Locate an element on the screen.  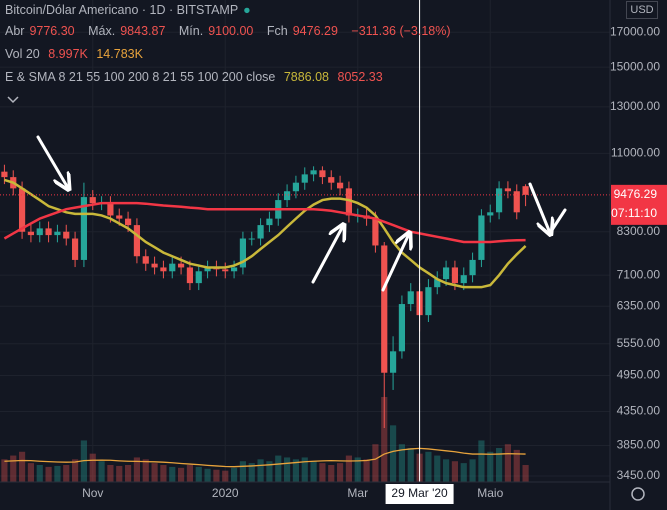
symbol-line: Bitcoin/Dólar Americano · 1D · BITSTAMP ● is located at coordinates (130, 10).